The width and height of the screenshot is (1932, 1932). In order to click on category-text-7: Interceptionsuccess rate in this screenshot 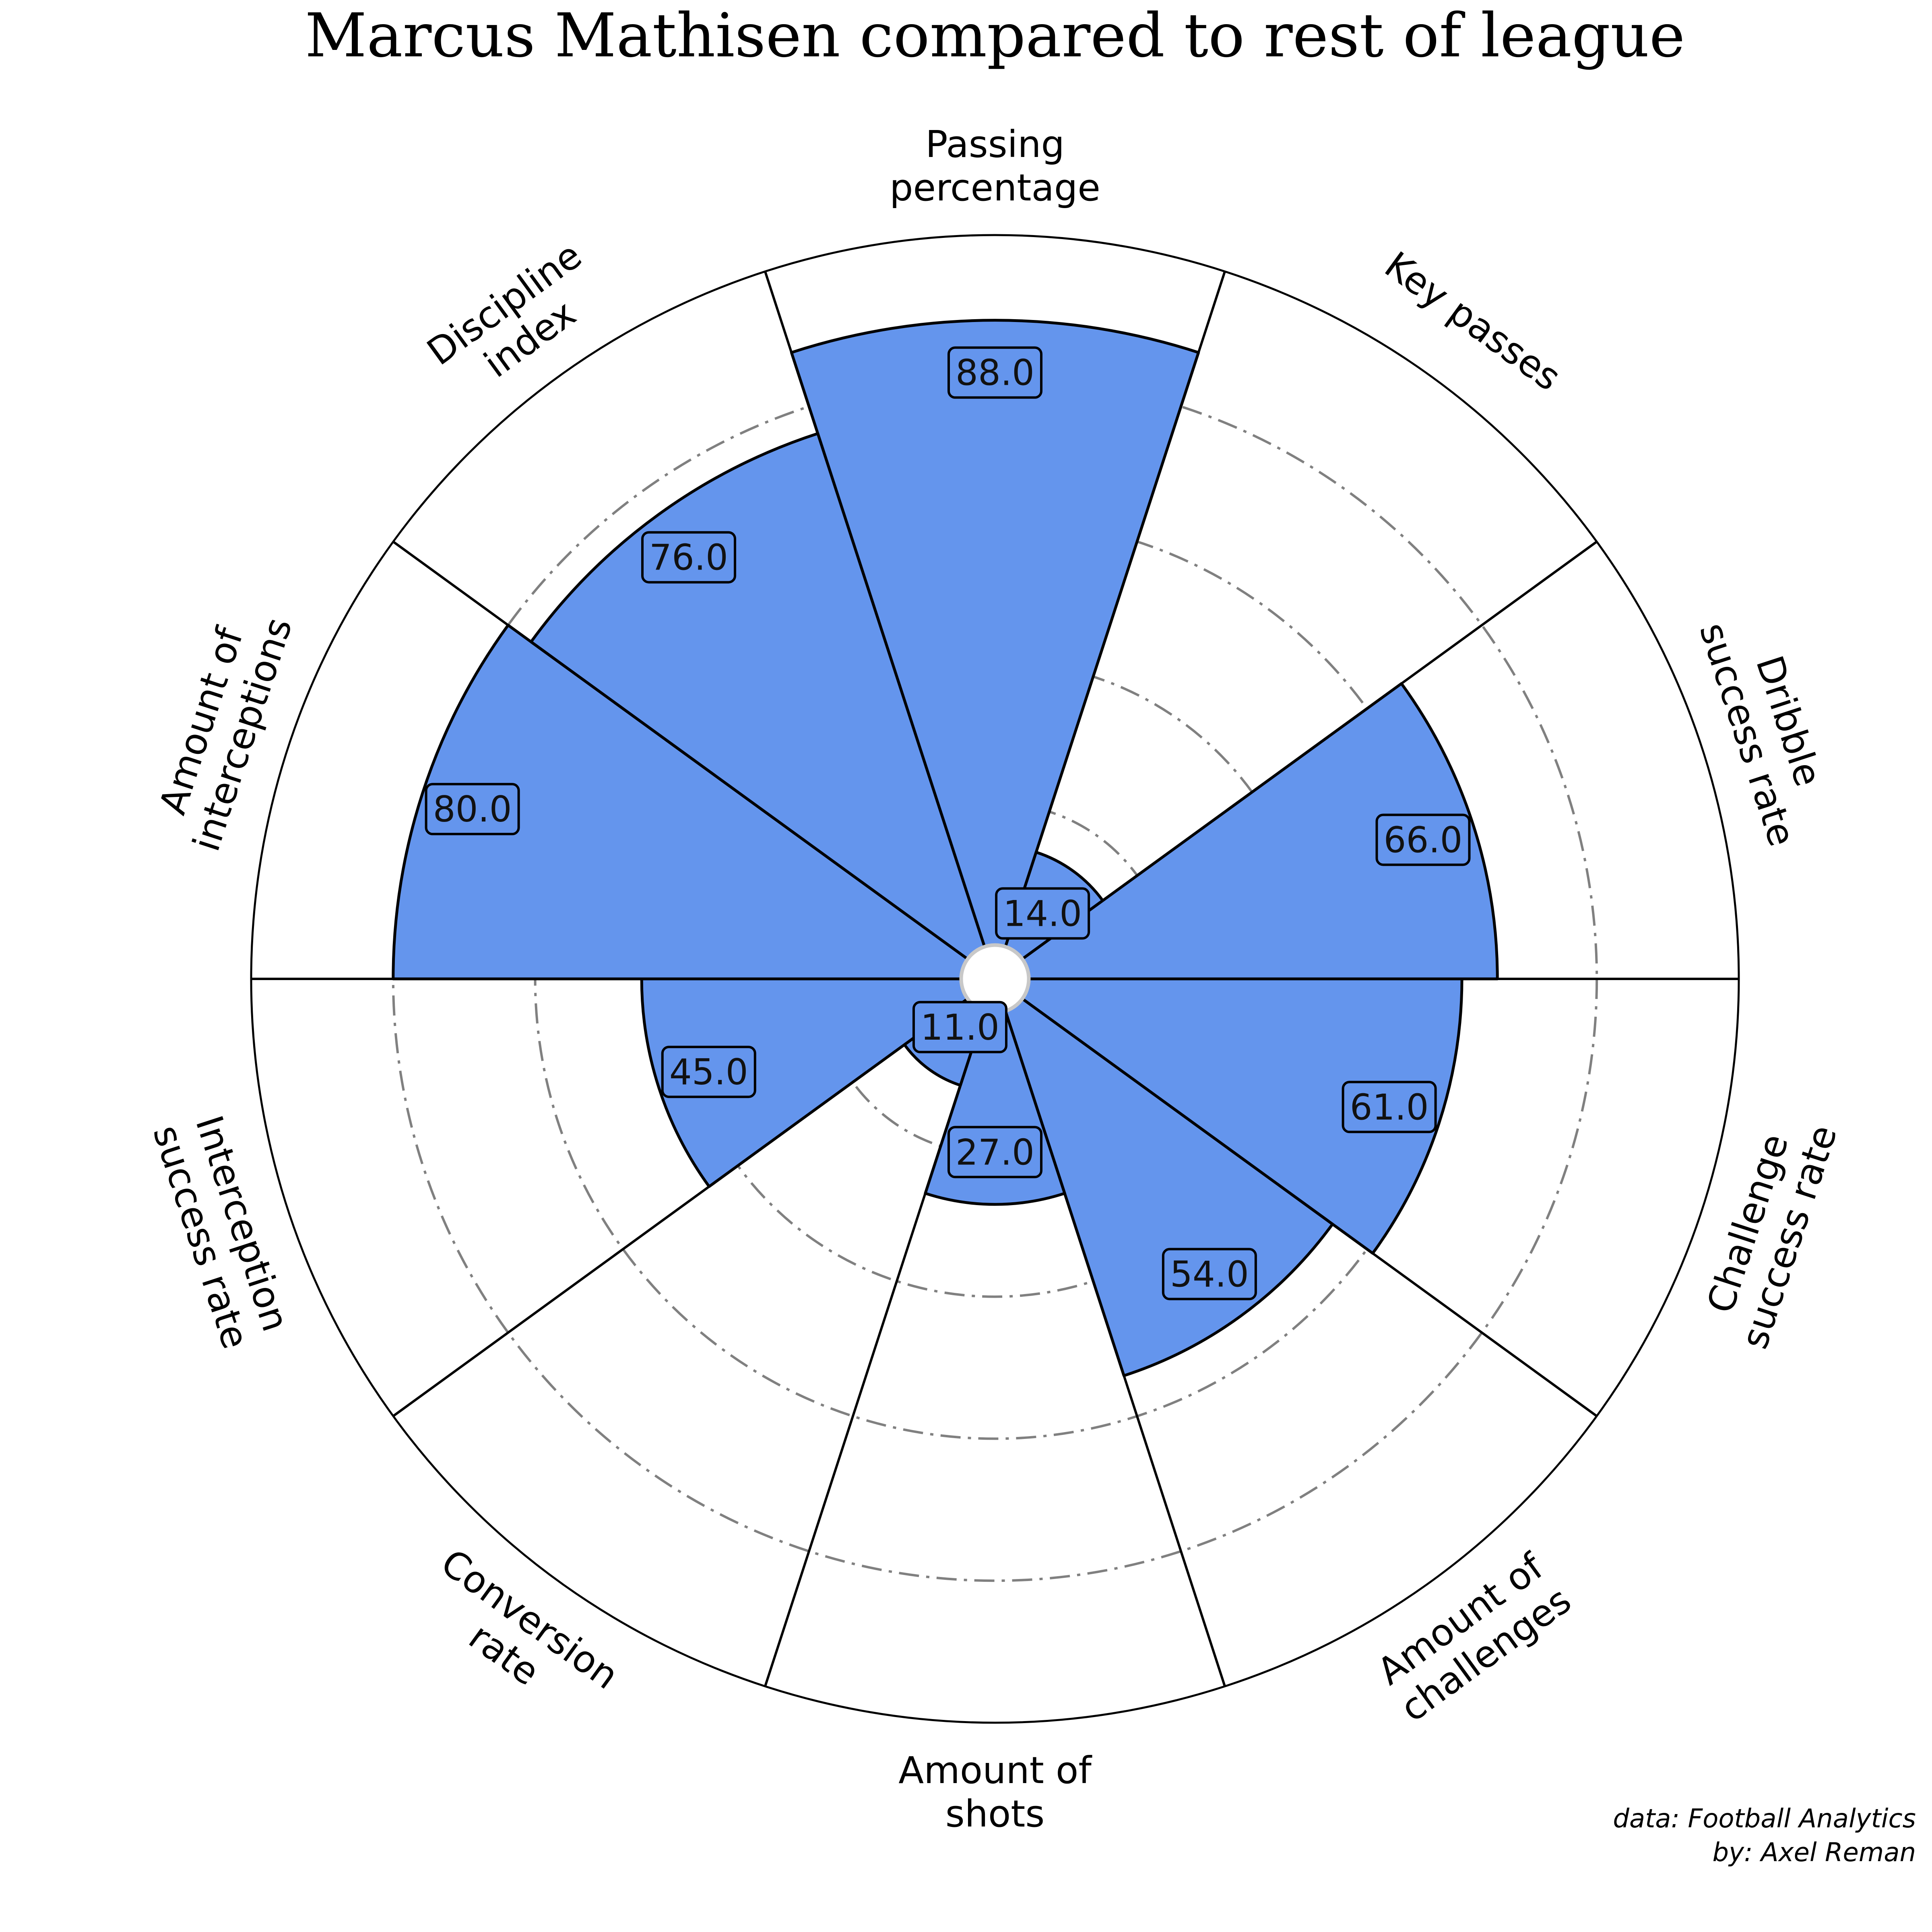, I will do `click(221, 1230)`.